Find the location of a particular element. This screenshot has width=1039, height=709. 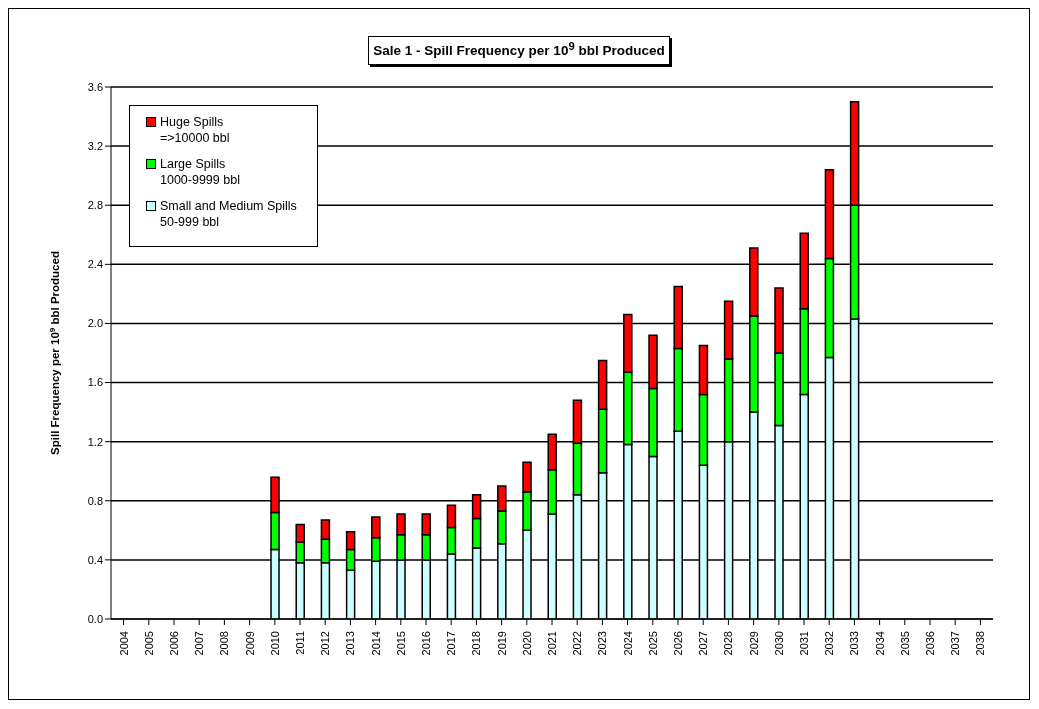

x-tick-label: 2016 is located at coordinates (426, 643).